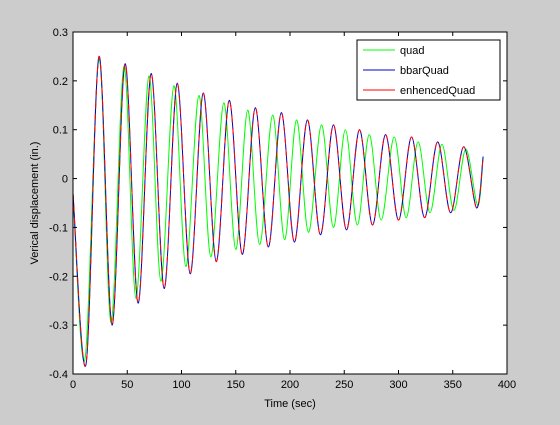 This screenshot has width=560, height=425. What do you see at coordinates (58, 375) in the screenshot?
I see `y-tick-label: -0.4` at bounding box center [58, 375].